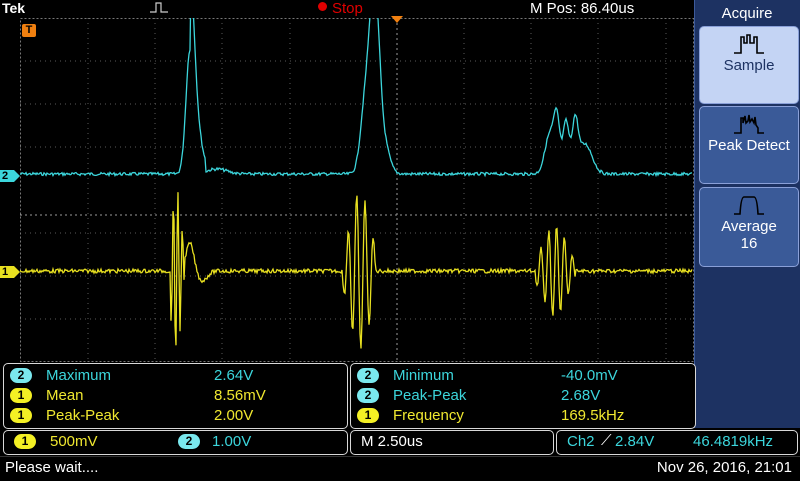 The width and height of the screenshot is (800, 481). What do you see at coordinates (635, 441) in the screenshot?
I see `trigger-level: 2.84V` at bounding box center [635, 441].